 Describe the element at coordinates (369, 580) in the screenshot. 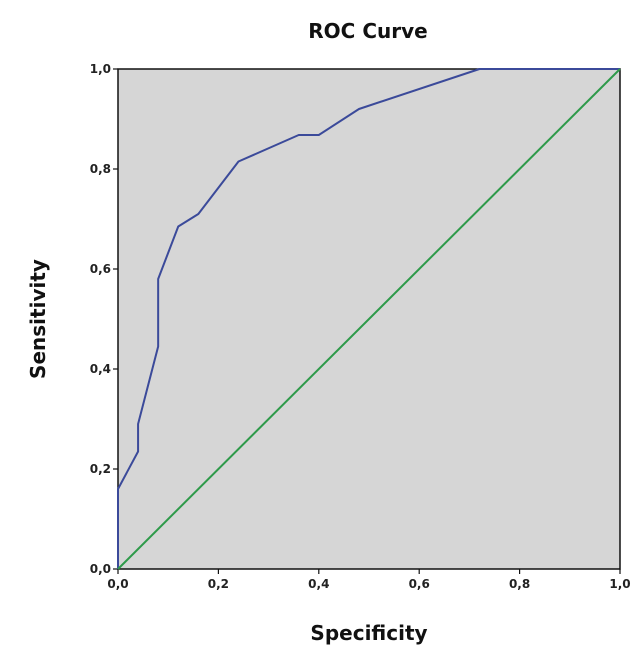

I see `x-axis: 0,0 0,2 0,4 0,6 0,8 1,0` at that location.